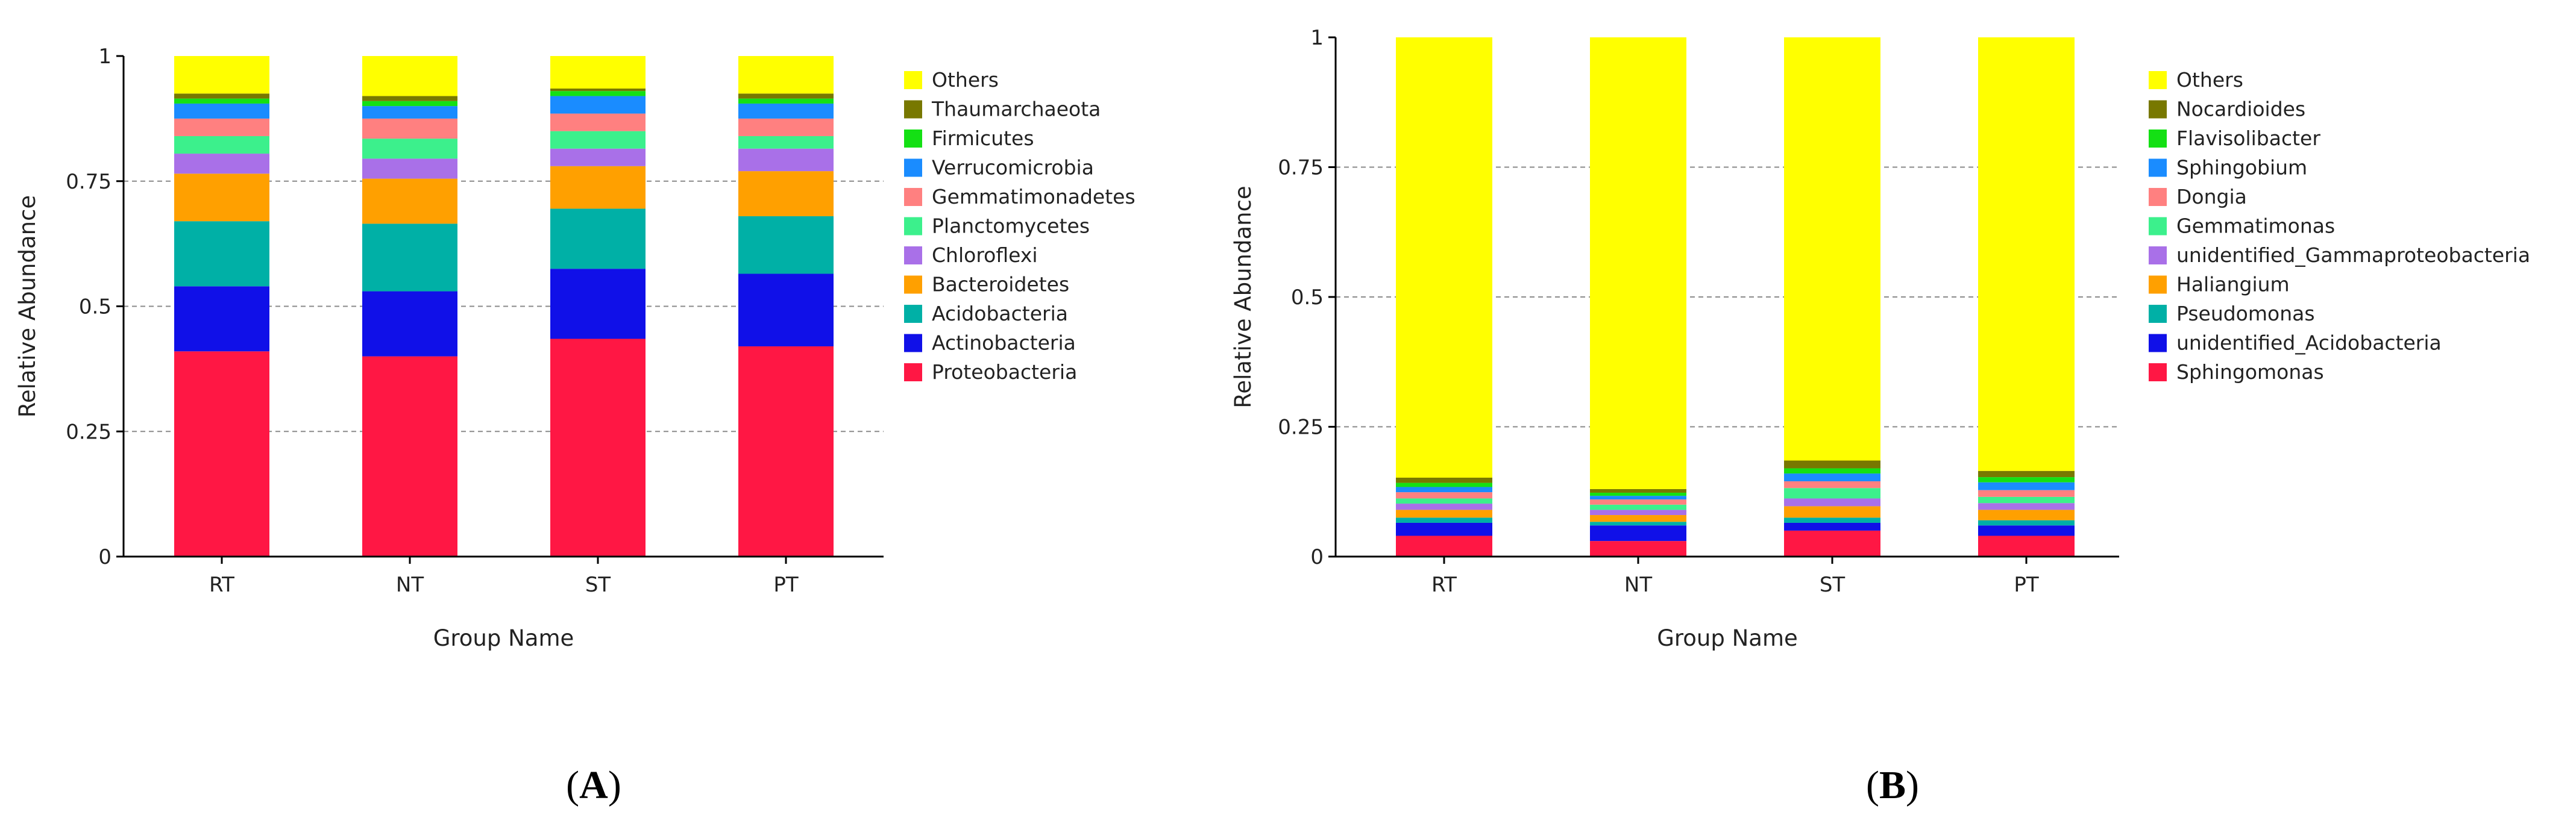 The width and height of the screenshot is (2576, 818). What do you see at coordinates (409, 257) in the screenshot?
I see `bar-segment-nt-acidobacteria` at bounding box center [409, 257].